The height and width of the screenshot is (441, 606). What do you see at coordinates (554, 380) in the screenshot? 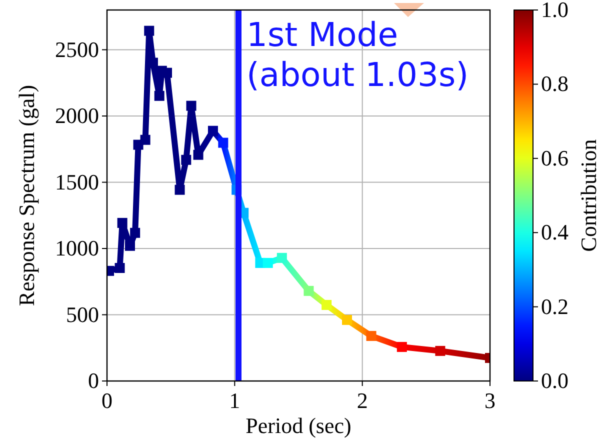
I see `color-bar-label: 0.0` at bounding box center [554, 380].